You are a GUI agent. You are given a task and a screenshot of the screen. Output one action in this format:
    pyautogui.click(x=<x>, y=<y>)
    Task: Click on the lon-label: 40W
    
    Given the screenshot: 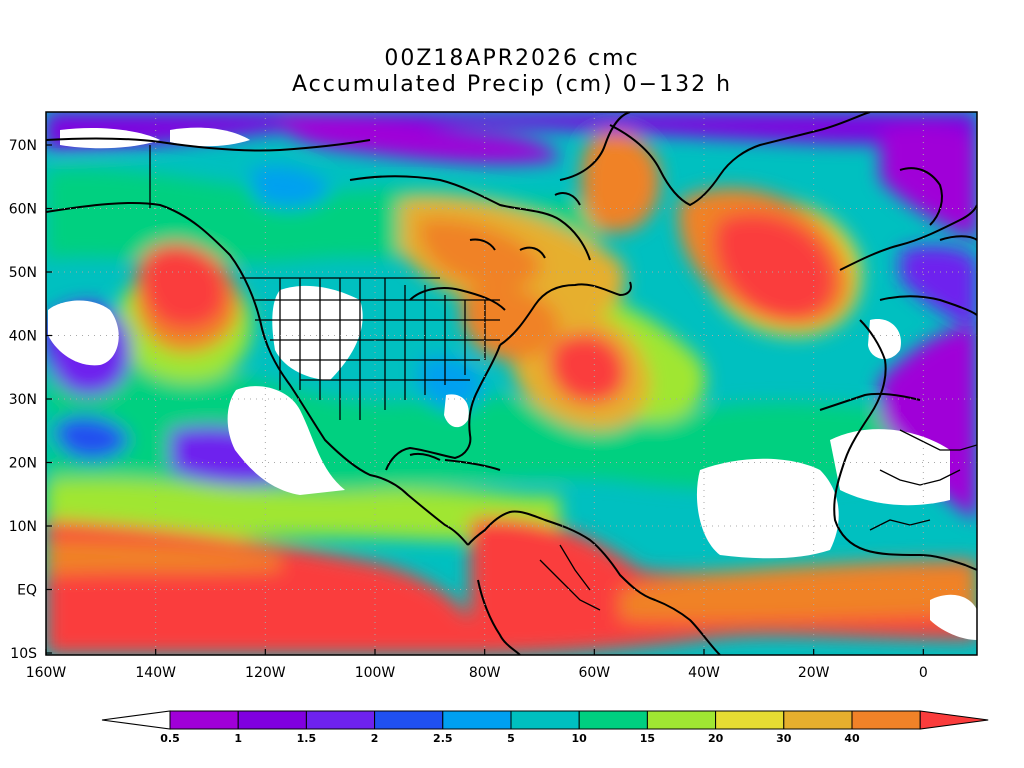 What is the action you would take?
    pyautogui.click(x=704, y=673)
    